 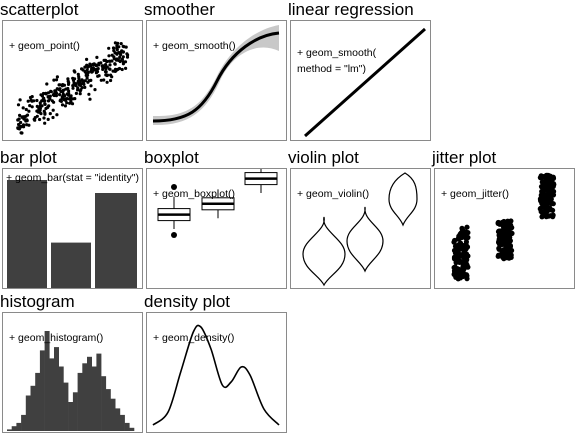 I want to click on regression-line, so click(x=365, y=82).